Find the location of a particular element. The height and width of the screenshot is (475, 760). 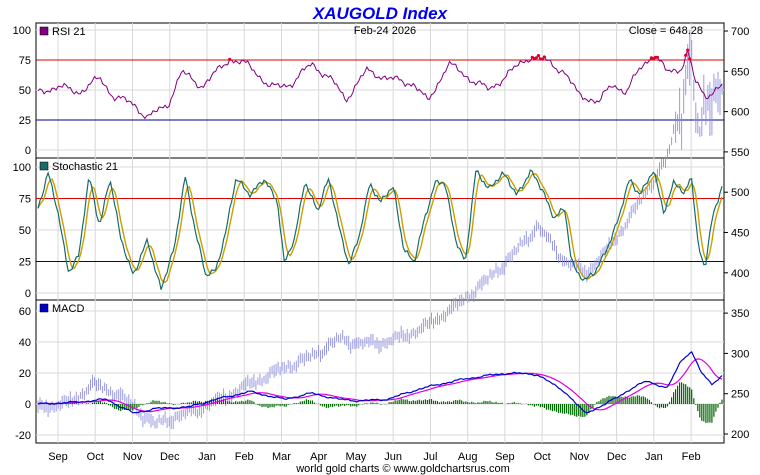

date-label: Feb-24 2026 is located at coordinates (385, 31).